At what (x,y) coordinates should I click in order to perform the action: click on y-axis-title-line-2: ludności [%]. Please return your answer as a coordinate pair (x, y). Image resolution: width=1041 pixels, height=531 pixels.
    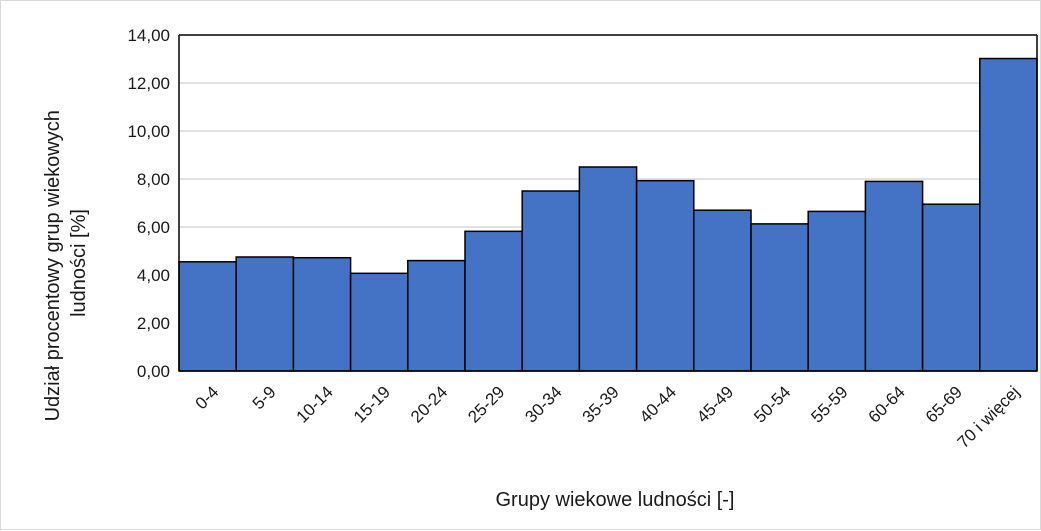
    Looking at the image, I should click on (79, 263).